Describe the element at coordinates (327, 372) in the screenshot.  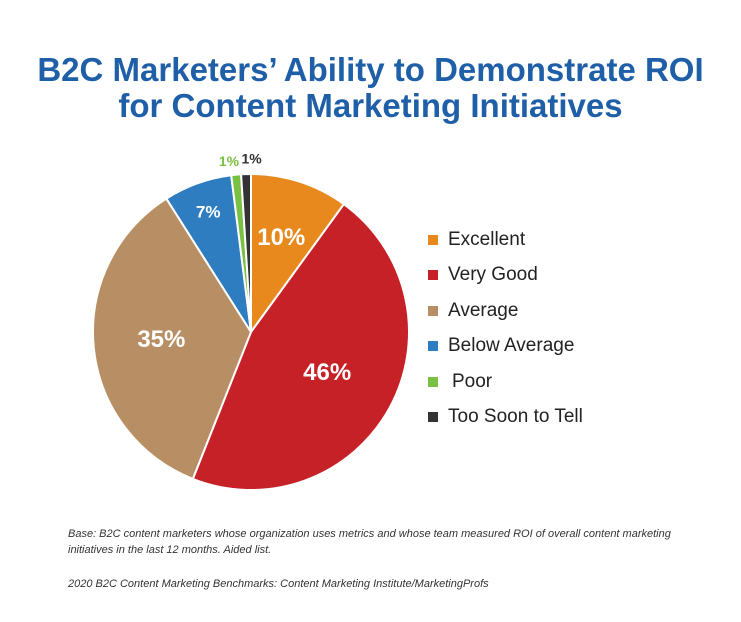
I see `data-label-very-good: 46%` at that location.